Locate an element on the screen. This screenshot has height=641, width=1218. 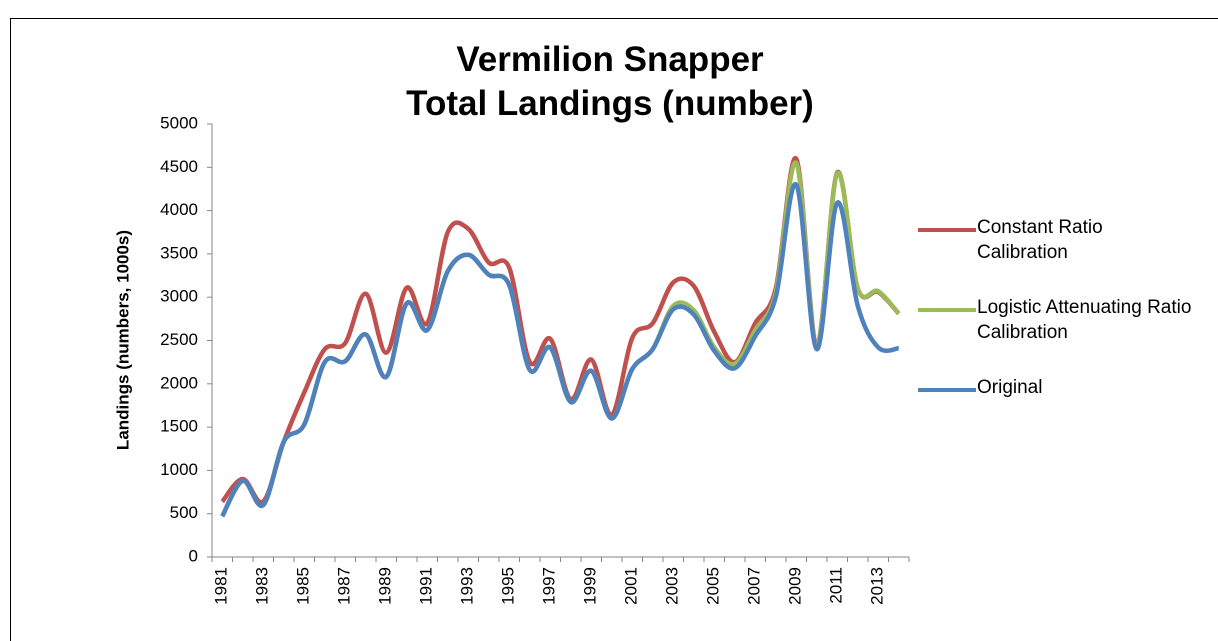
y-tick-label: 1500 is located at coordinates (179, 426).